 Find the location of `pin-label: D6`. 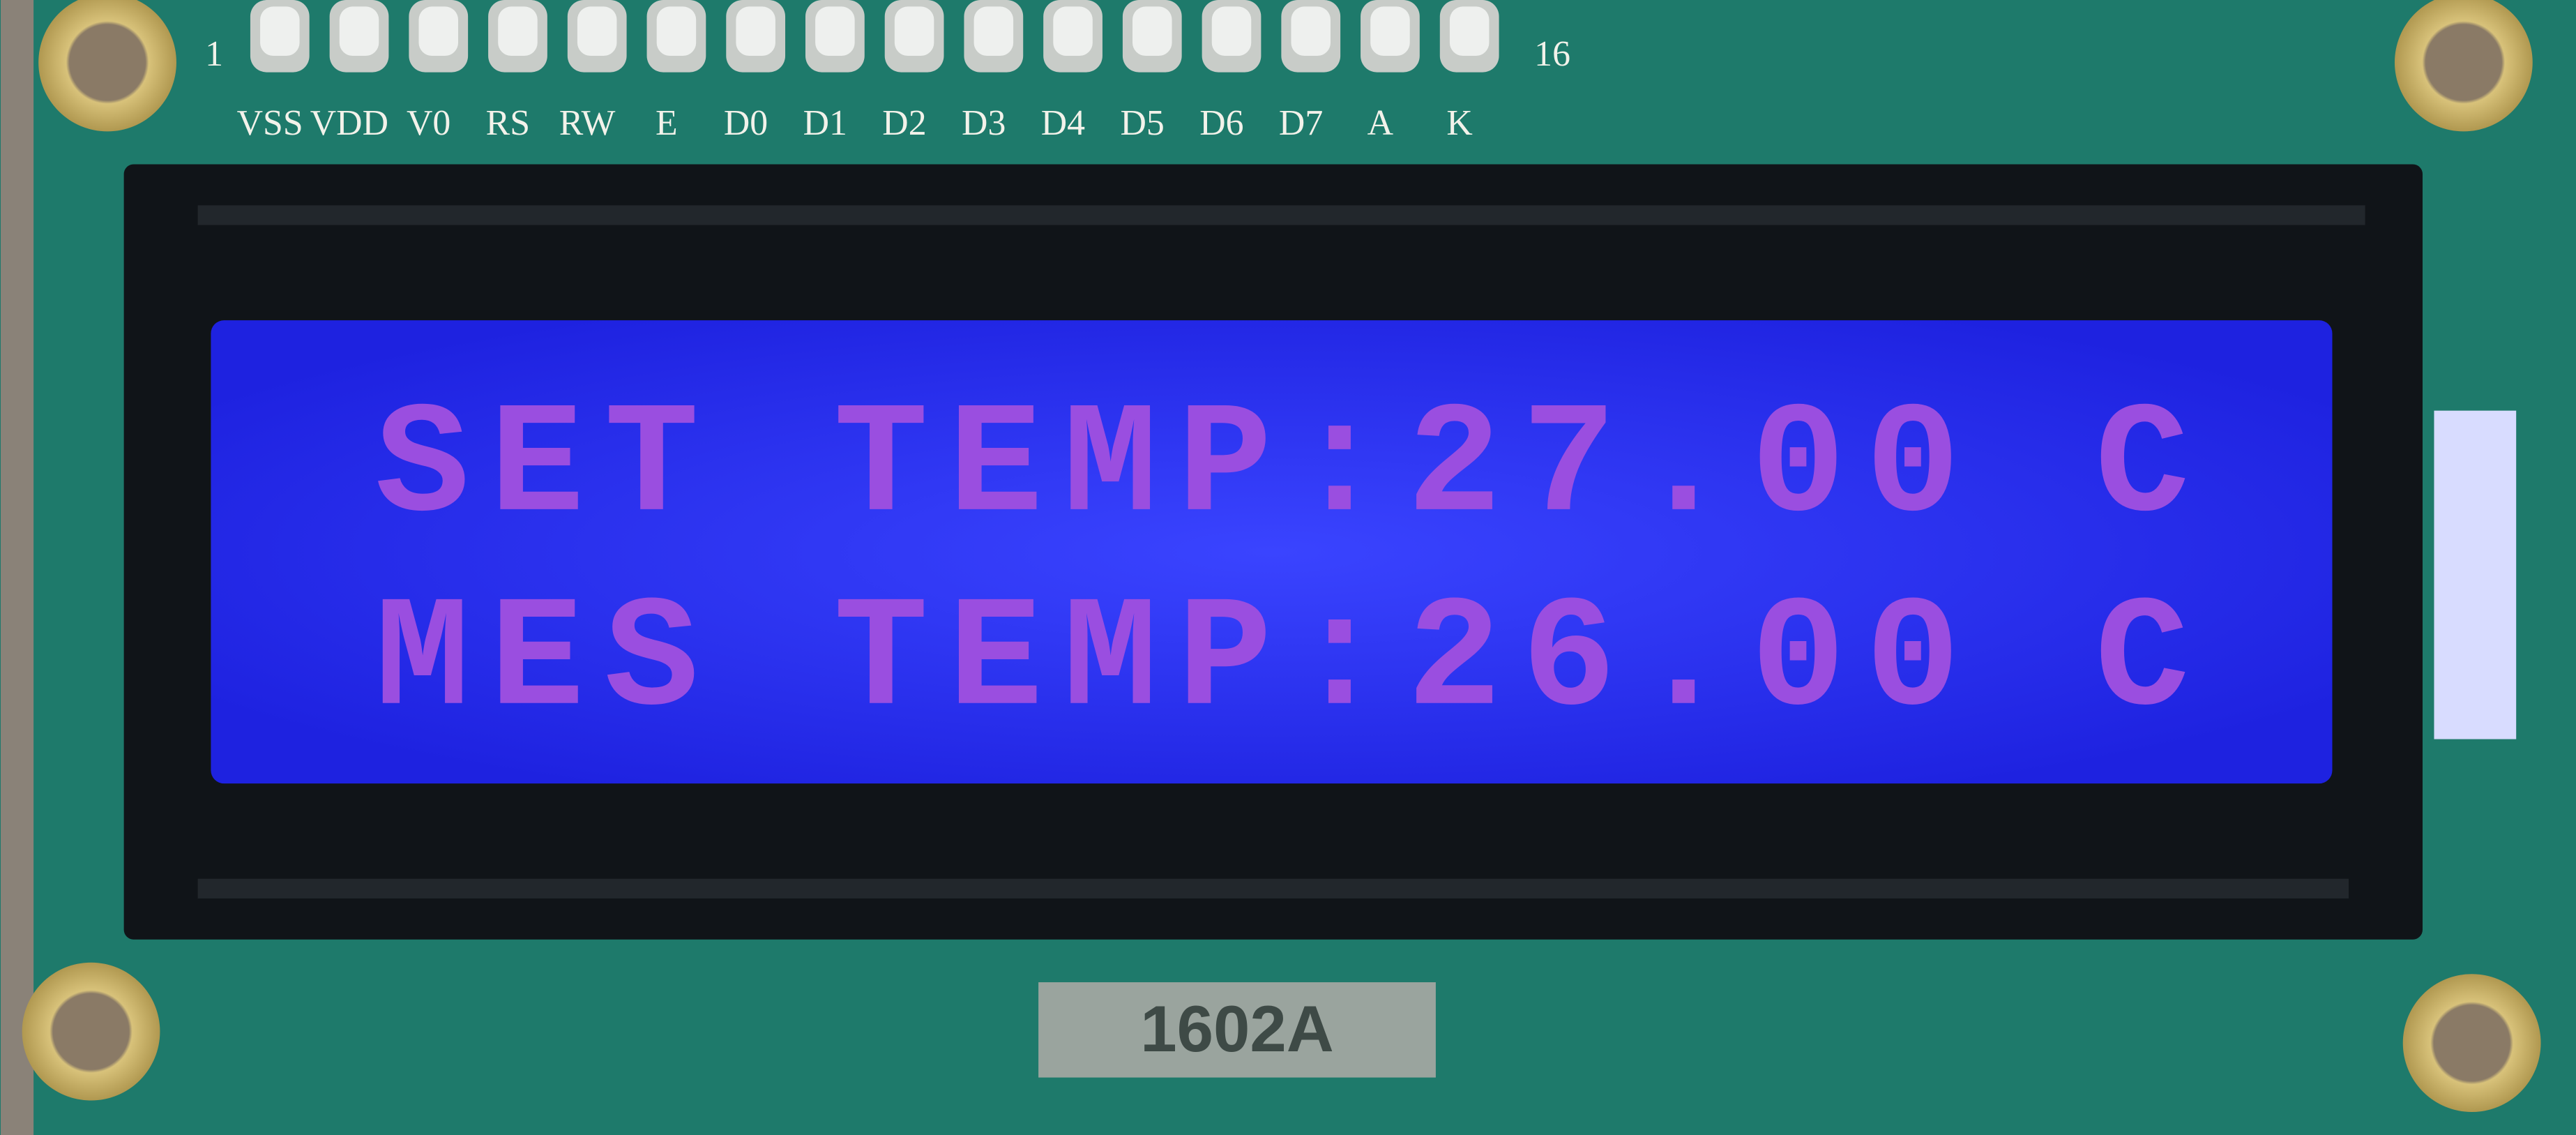

pin-label: D6 is located at coordinates (1221, 123).